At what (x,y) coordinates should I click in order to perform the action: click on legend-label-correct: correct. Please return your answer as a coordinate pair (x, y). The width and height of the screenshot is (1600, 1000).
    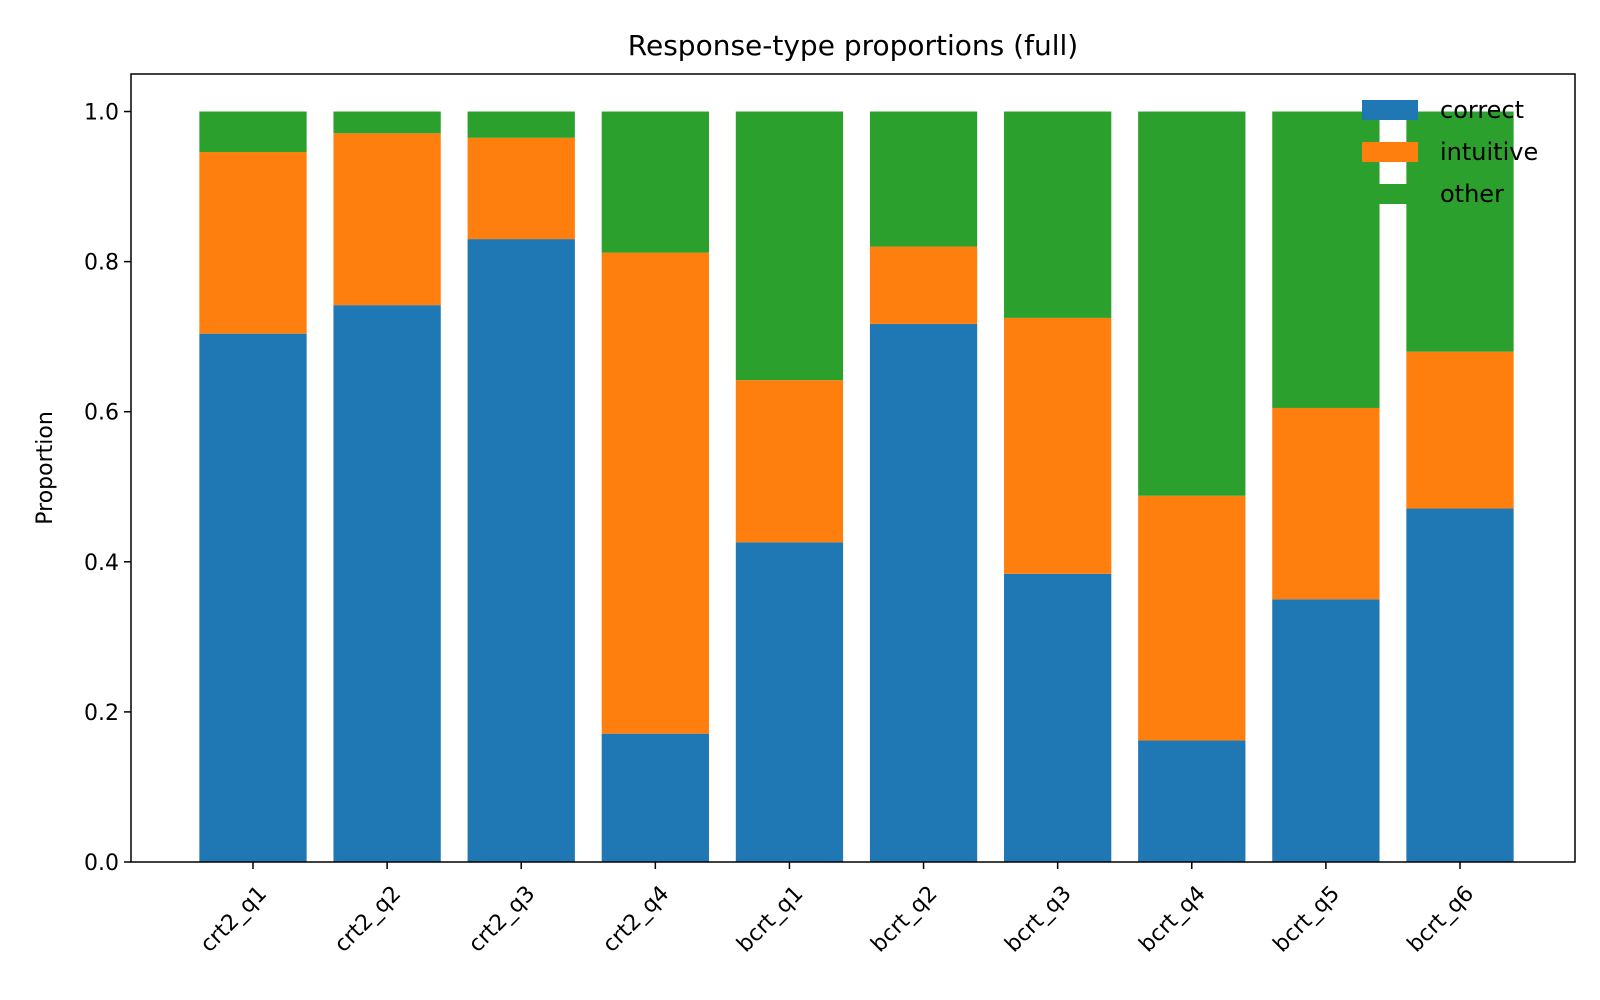
    Looking at the image, I should click on (1482, 110).